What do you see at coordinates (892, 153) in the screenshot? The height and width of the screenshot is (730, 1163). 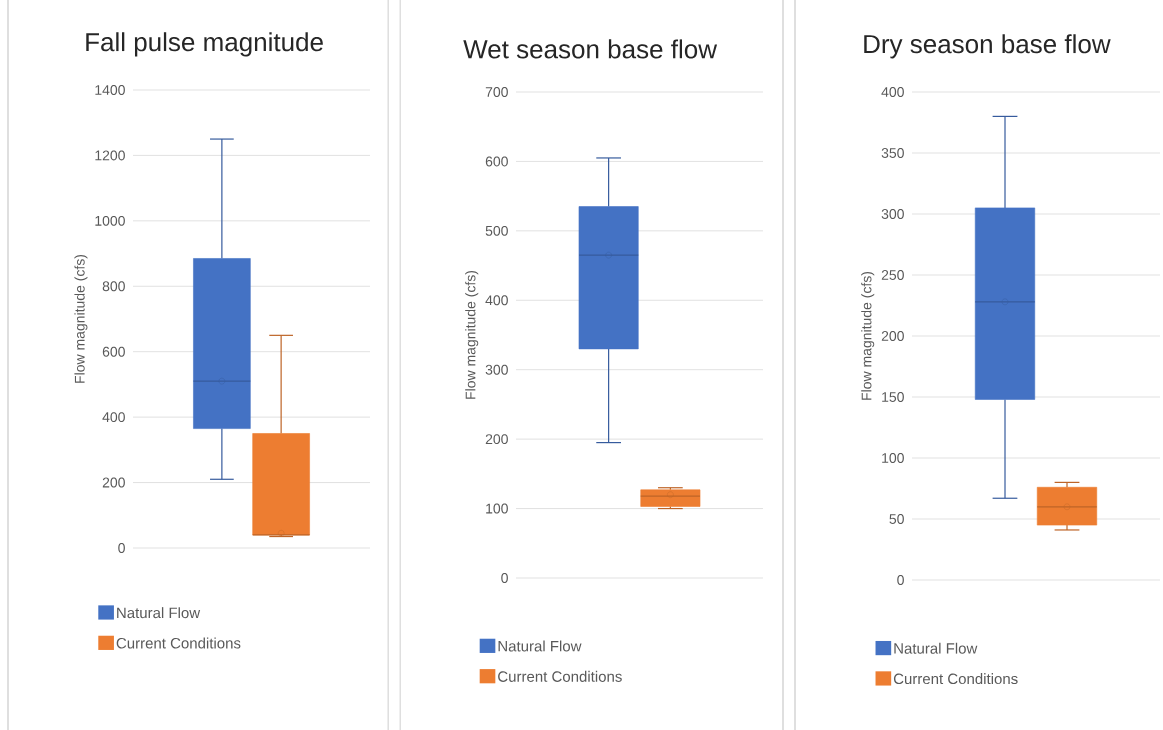 I see `y-tick-label: 350` at bounding box center [892, 153].